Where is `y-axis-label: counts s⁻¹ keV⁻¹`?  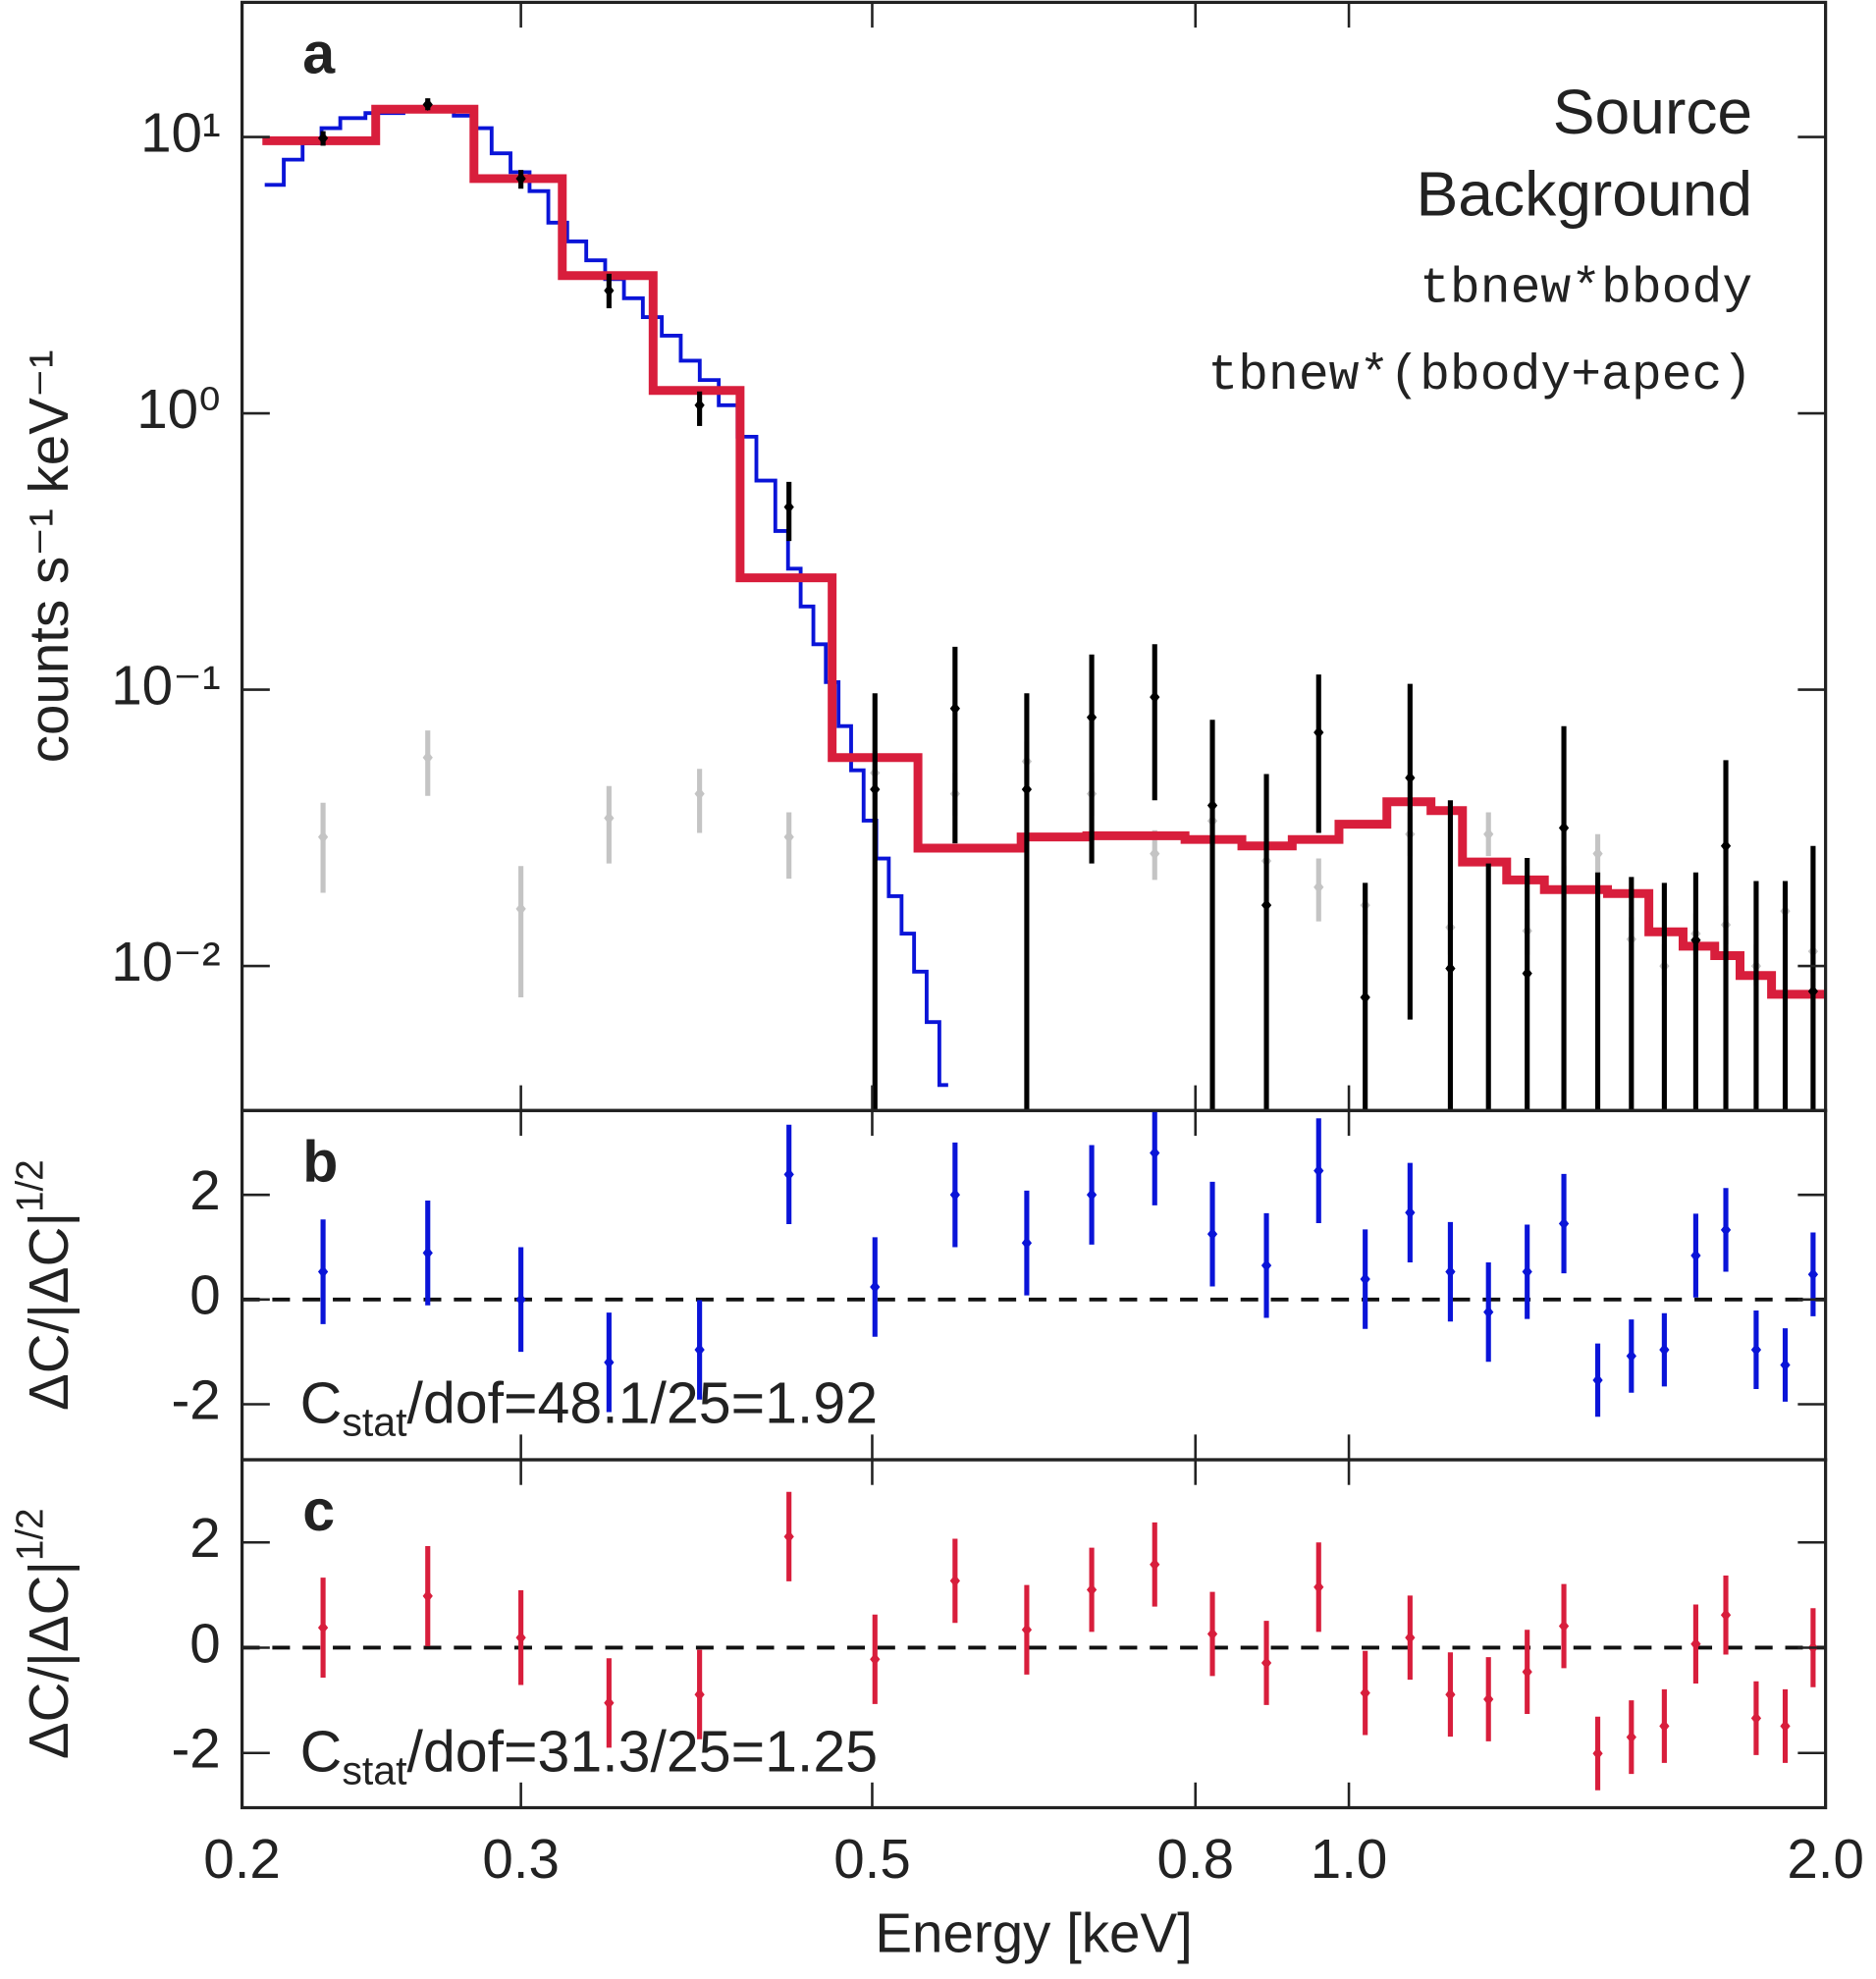
y-axis-label: counts s⁻¹ keV⁻¹ is located at coordinates (49, 556).